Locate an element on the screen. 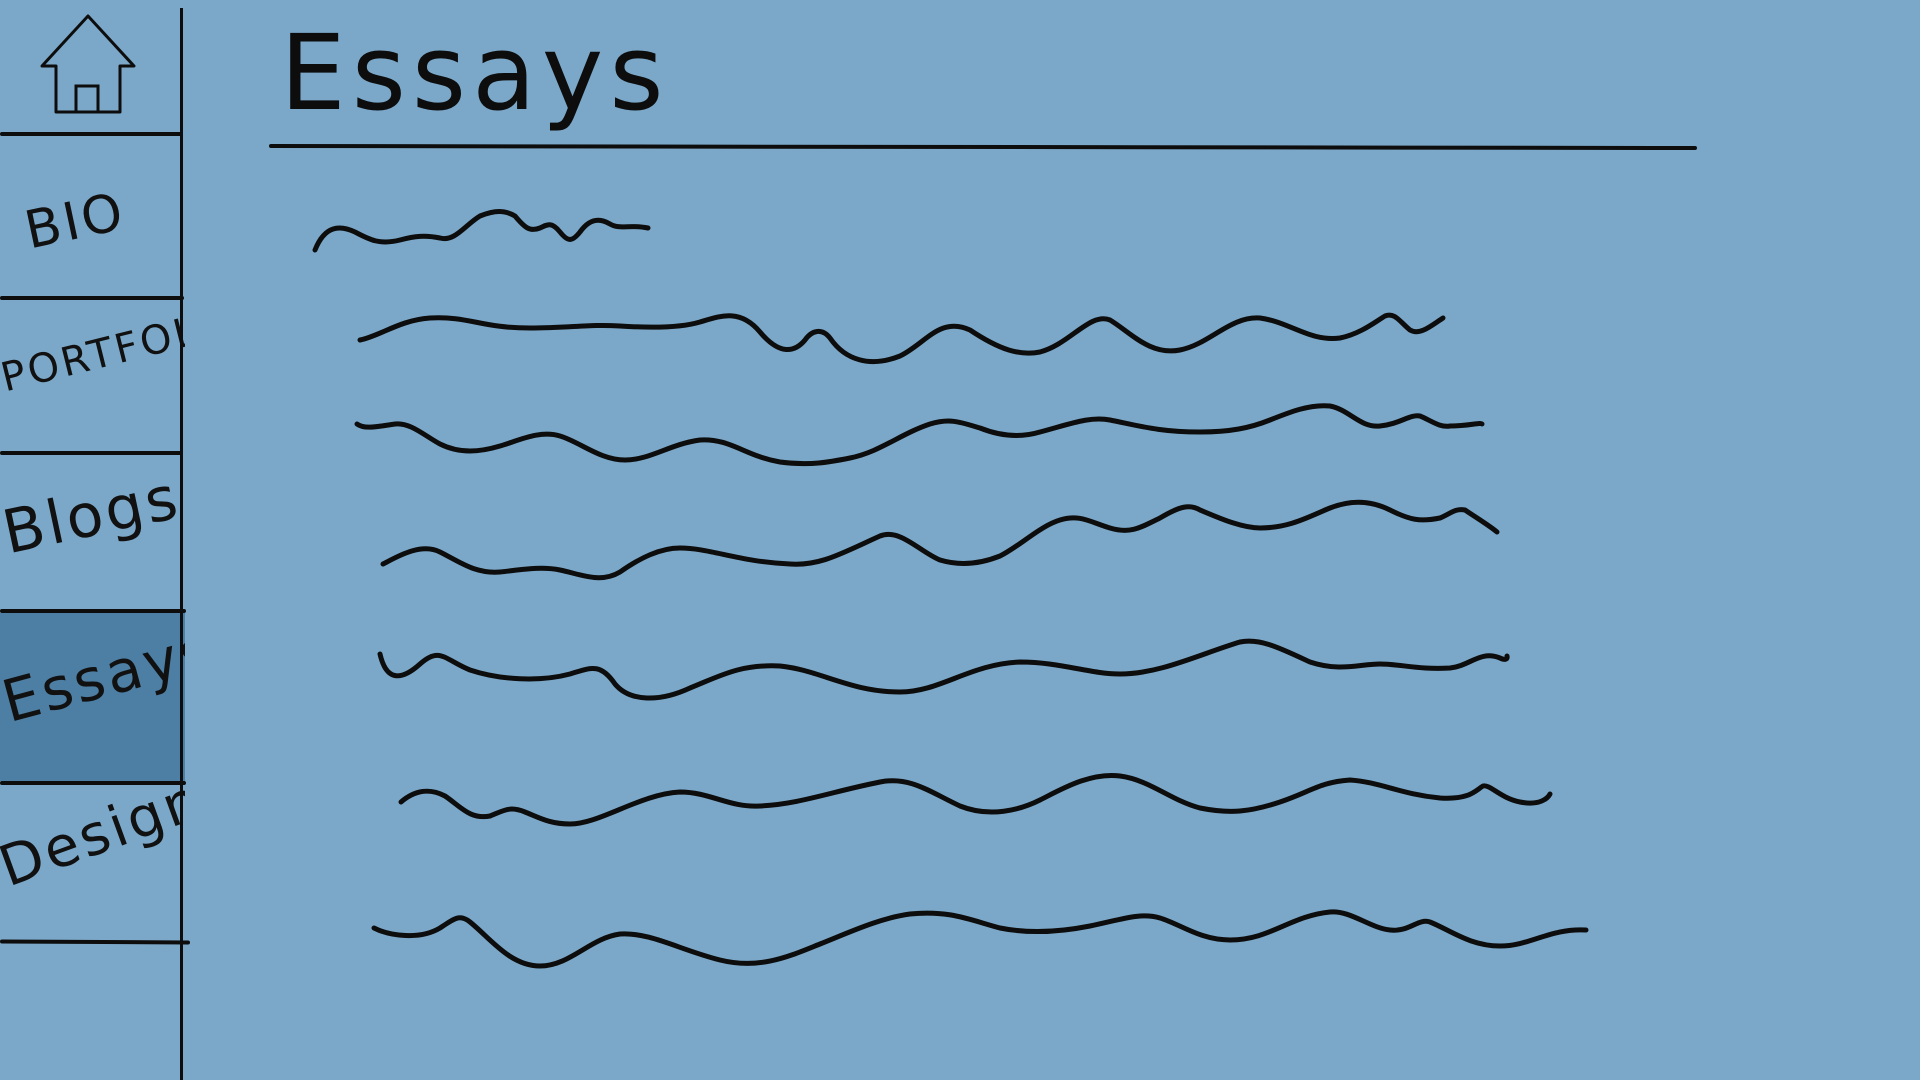 The width and height of the screenshot is (1920, 1080). sidebar-item-label: Design is located at coordinates (92, 843).